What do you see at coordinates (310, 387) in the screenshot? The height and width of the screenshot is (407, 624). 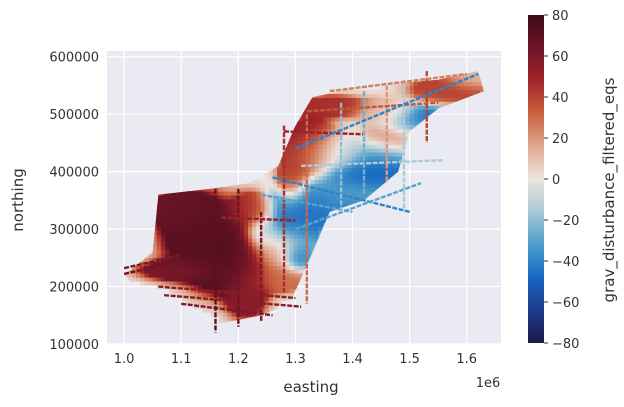 I see `x-axis-label: easting` at bounding box center [310, 387].